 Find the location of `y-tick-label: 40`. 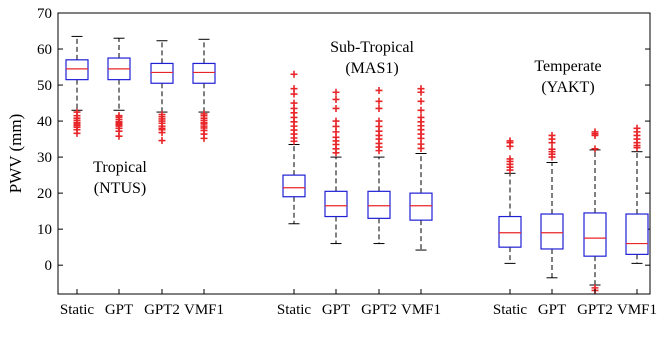

y-tick-label: 40 is located at coordinates (44, 122).